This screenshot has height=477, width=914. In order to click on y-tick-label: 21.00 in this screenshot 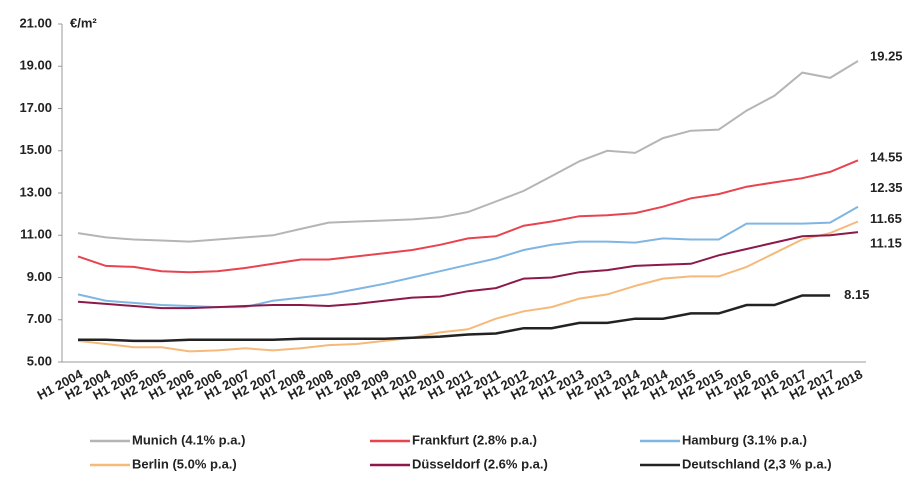, I will do `click(35, 22)`.